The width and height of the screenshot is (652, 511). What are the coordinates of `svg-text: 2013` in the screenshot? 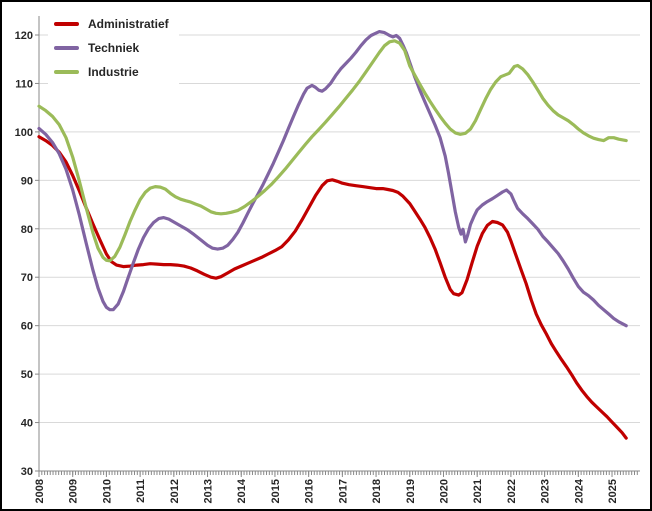 It's located at (209, 491).